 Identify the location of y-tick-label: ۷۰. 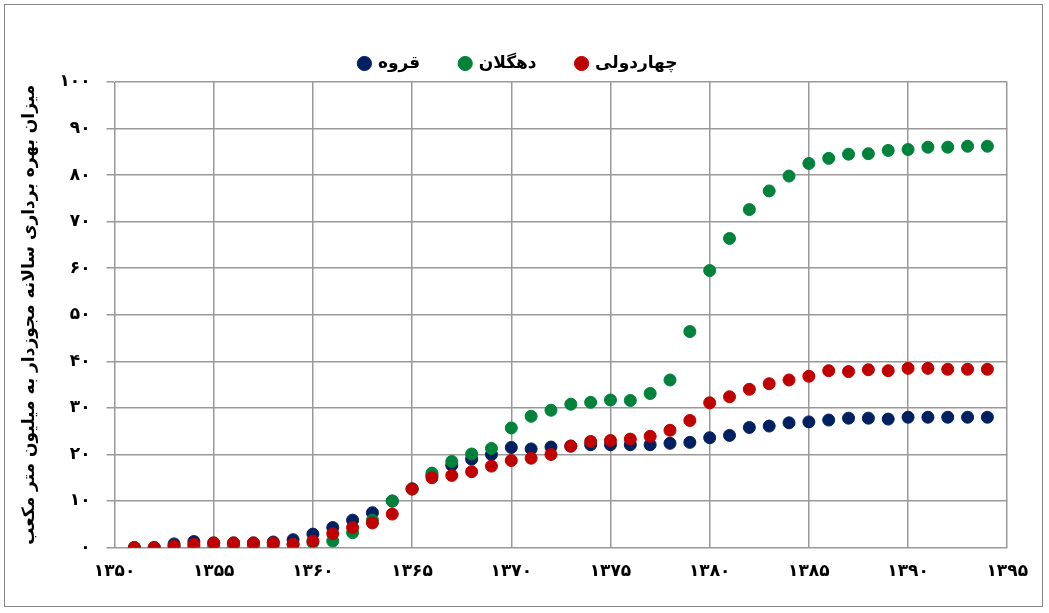
(80, 220).